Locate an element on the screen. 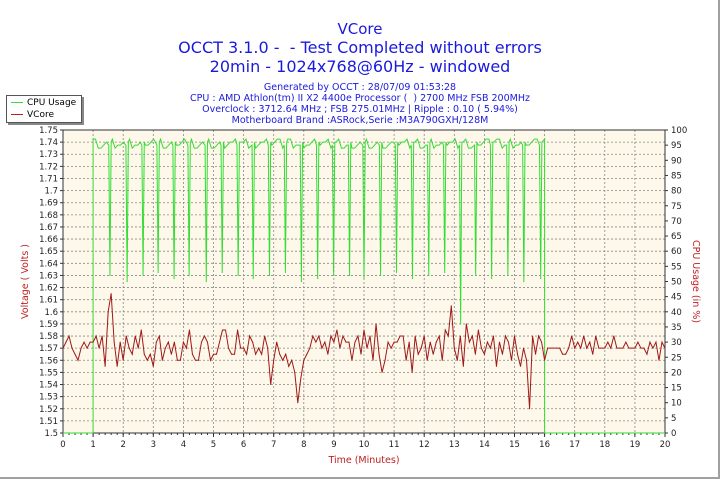 The image size is (720, 480). legend-swatch-vcore is located at coordinates (17, 114).